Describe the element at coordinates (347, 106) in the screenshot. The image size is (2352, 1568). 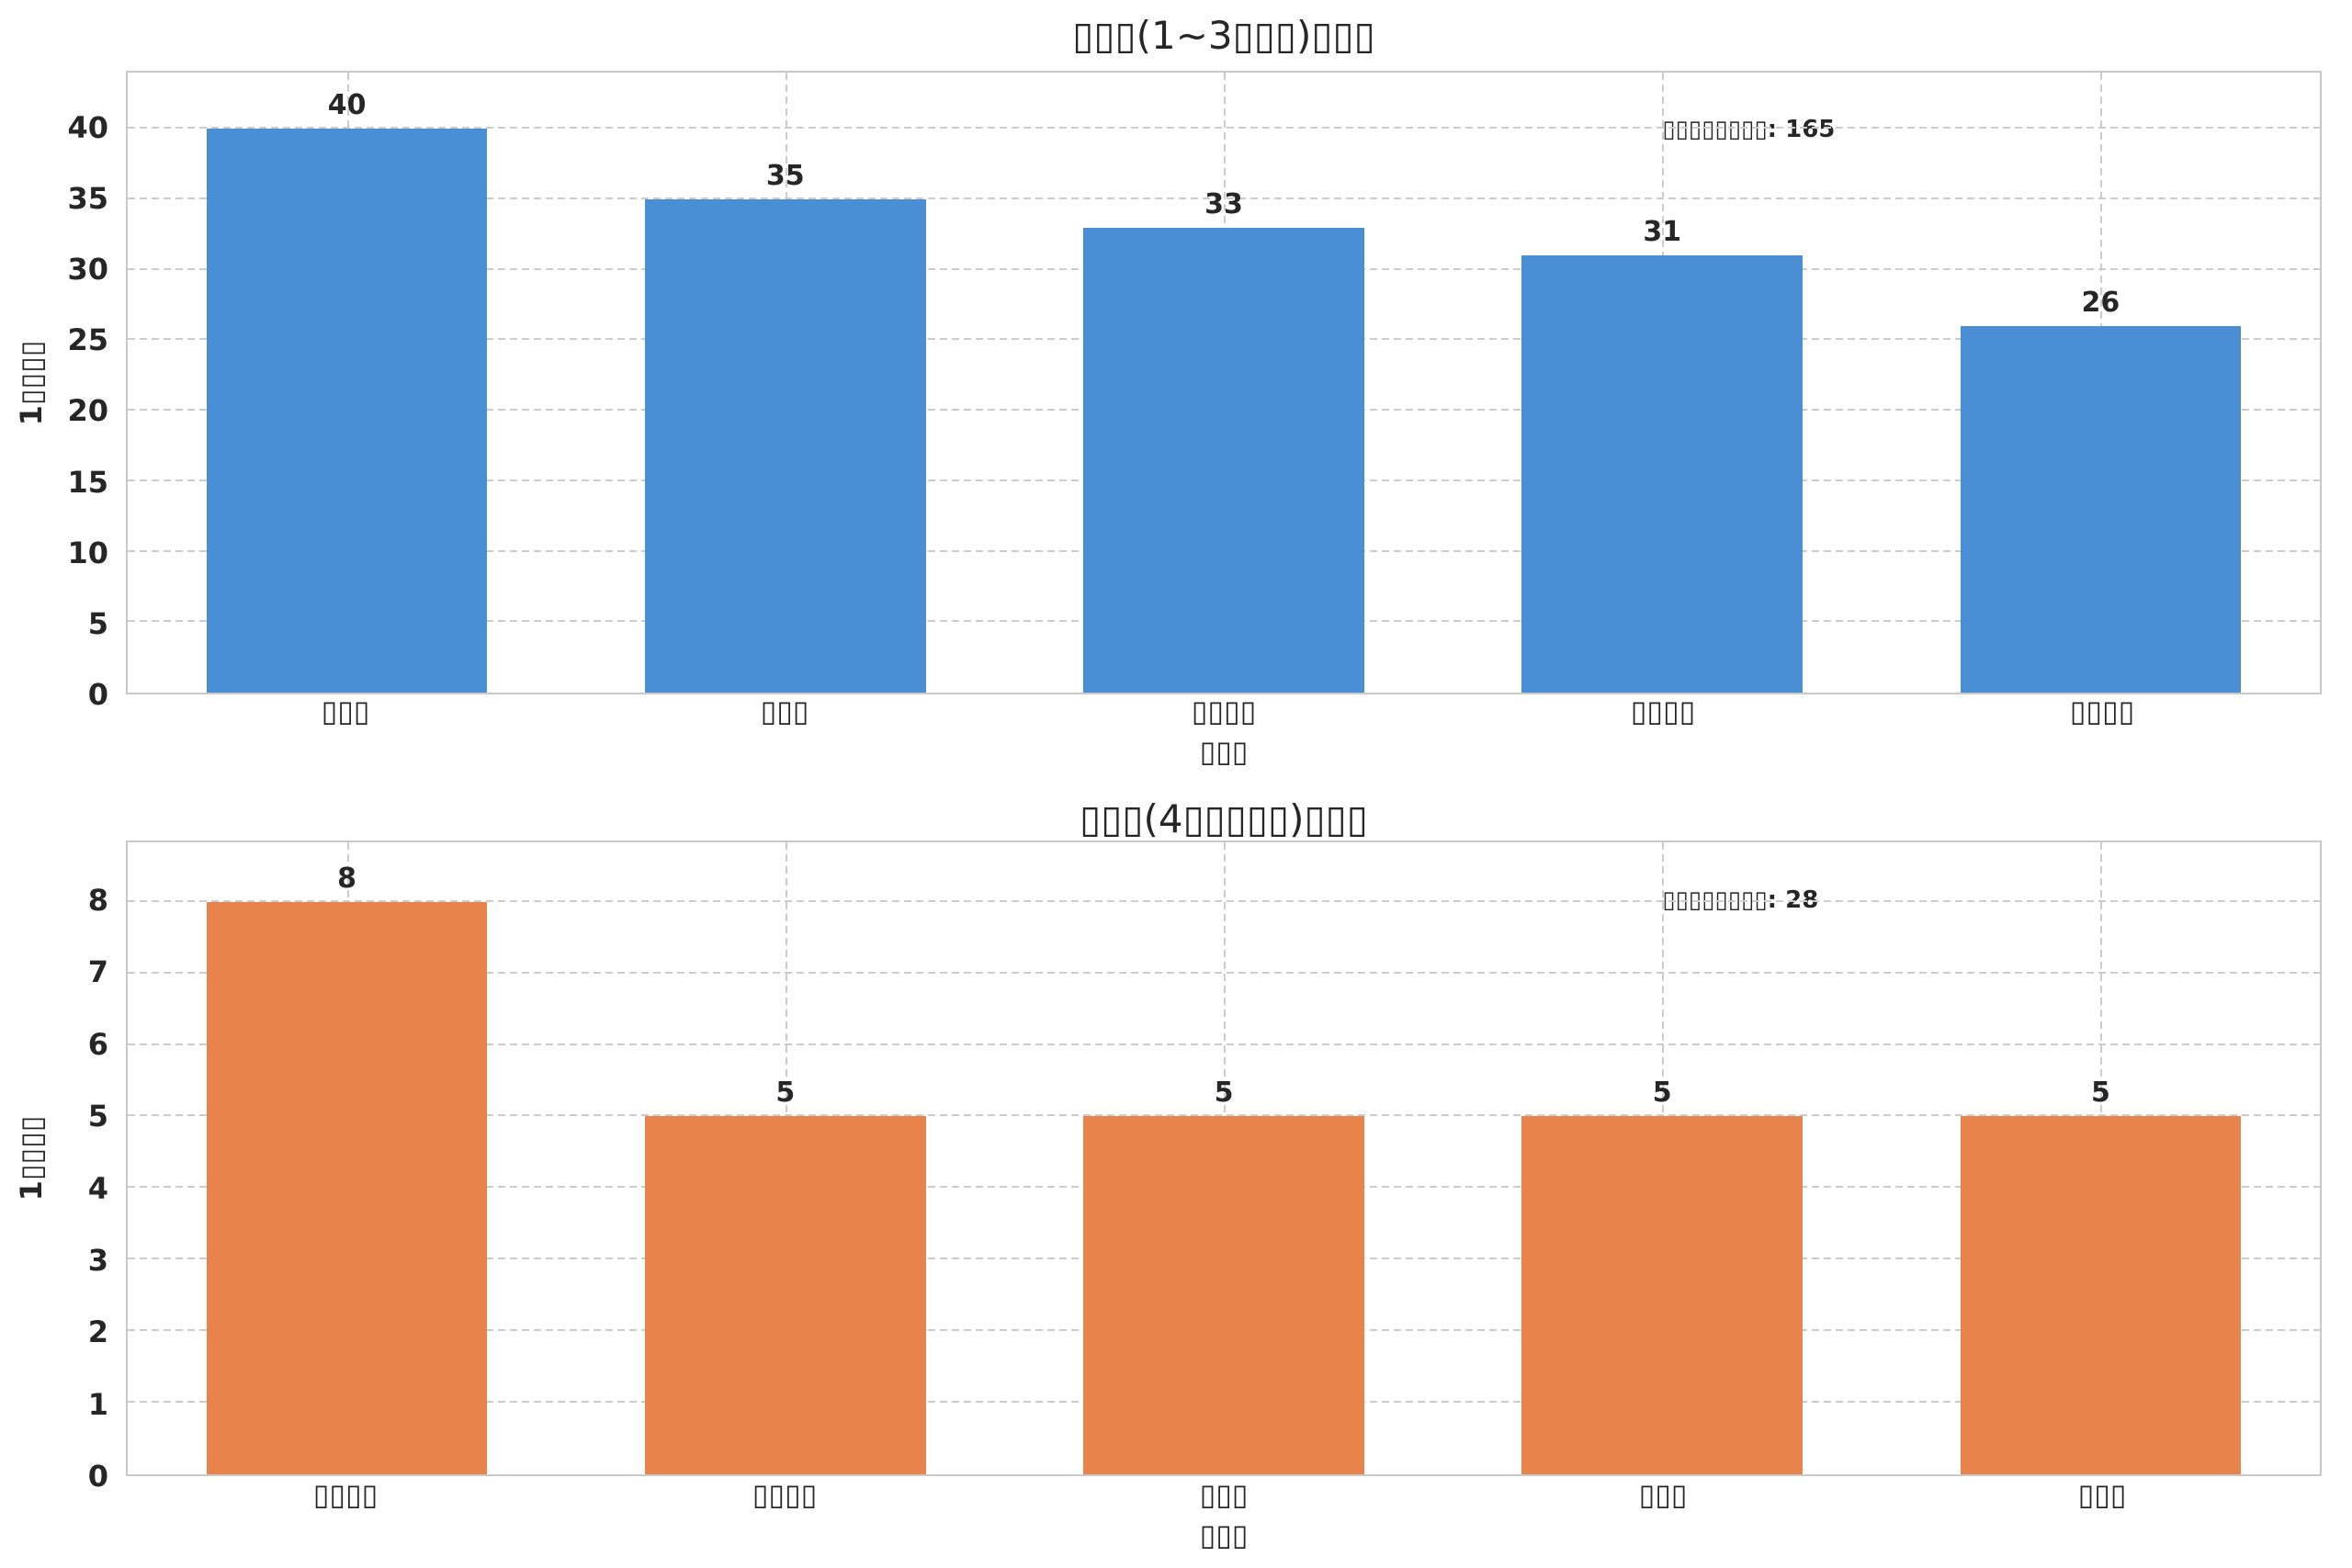
I see `bar-value-label: 40` at that location.